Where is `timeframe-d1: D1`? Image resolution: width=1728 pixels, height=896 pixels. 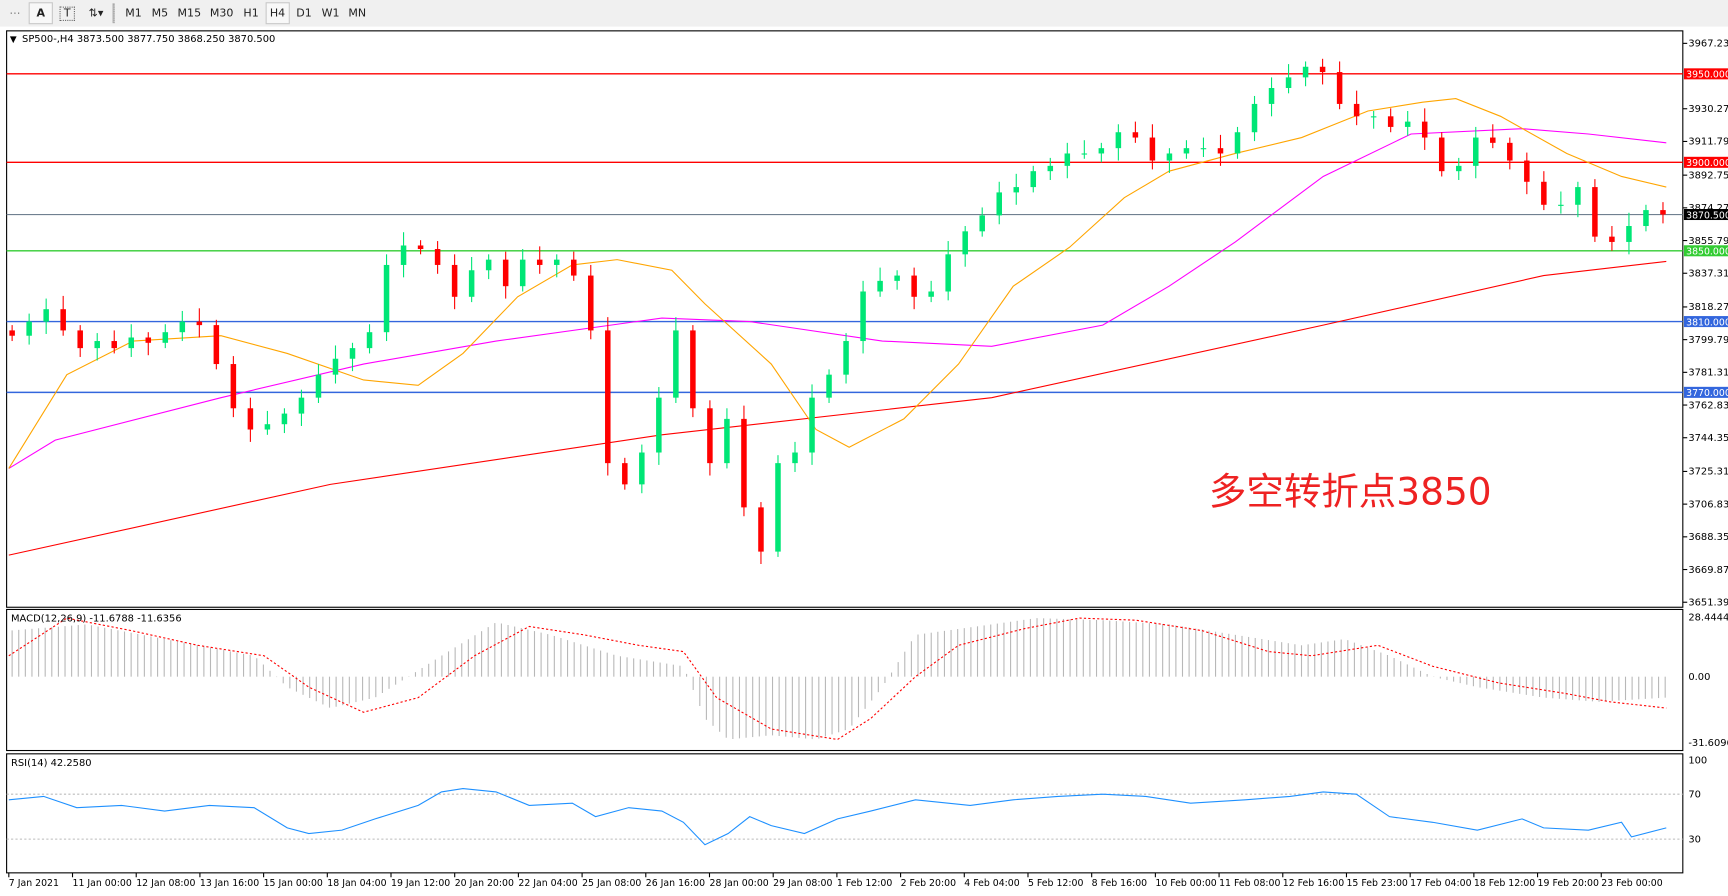
timeframe-d1: D1 is located at coordinates (304, 13).